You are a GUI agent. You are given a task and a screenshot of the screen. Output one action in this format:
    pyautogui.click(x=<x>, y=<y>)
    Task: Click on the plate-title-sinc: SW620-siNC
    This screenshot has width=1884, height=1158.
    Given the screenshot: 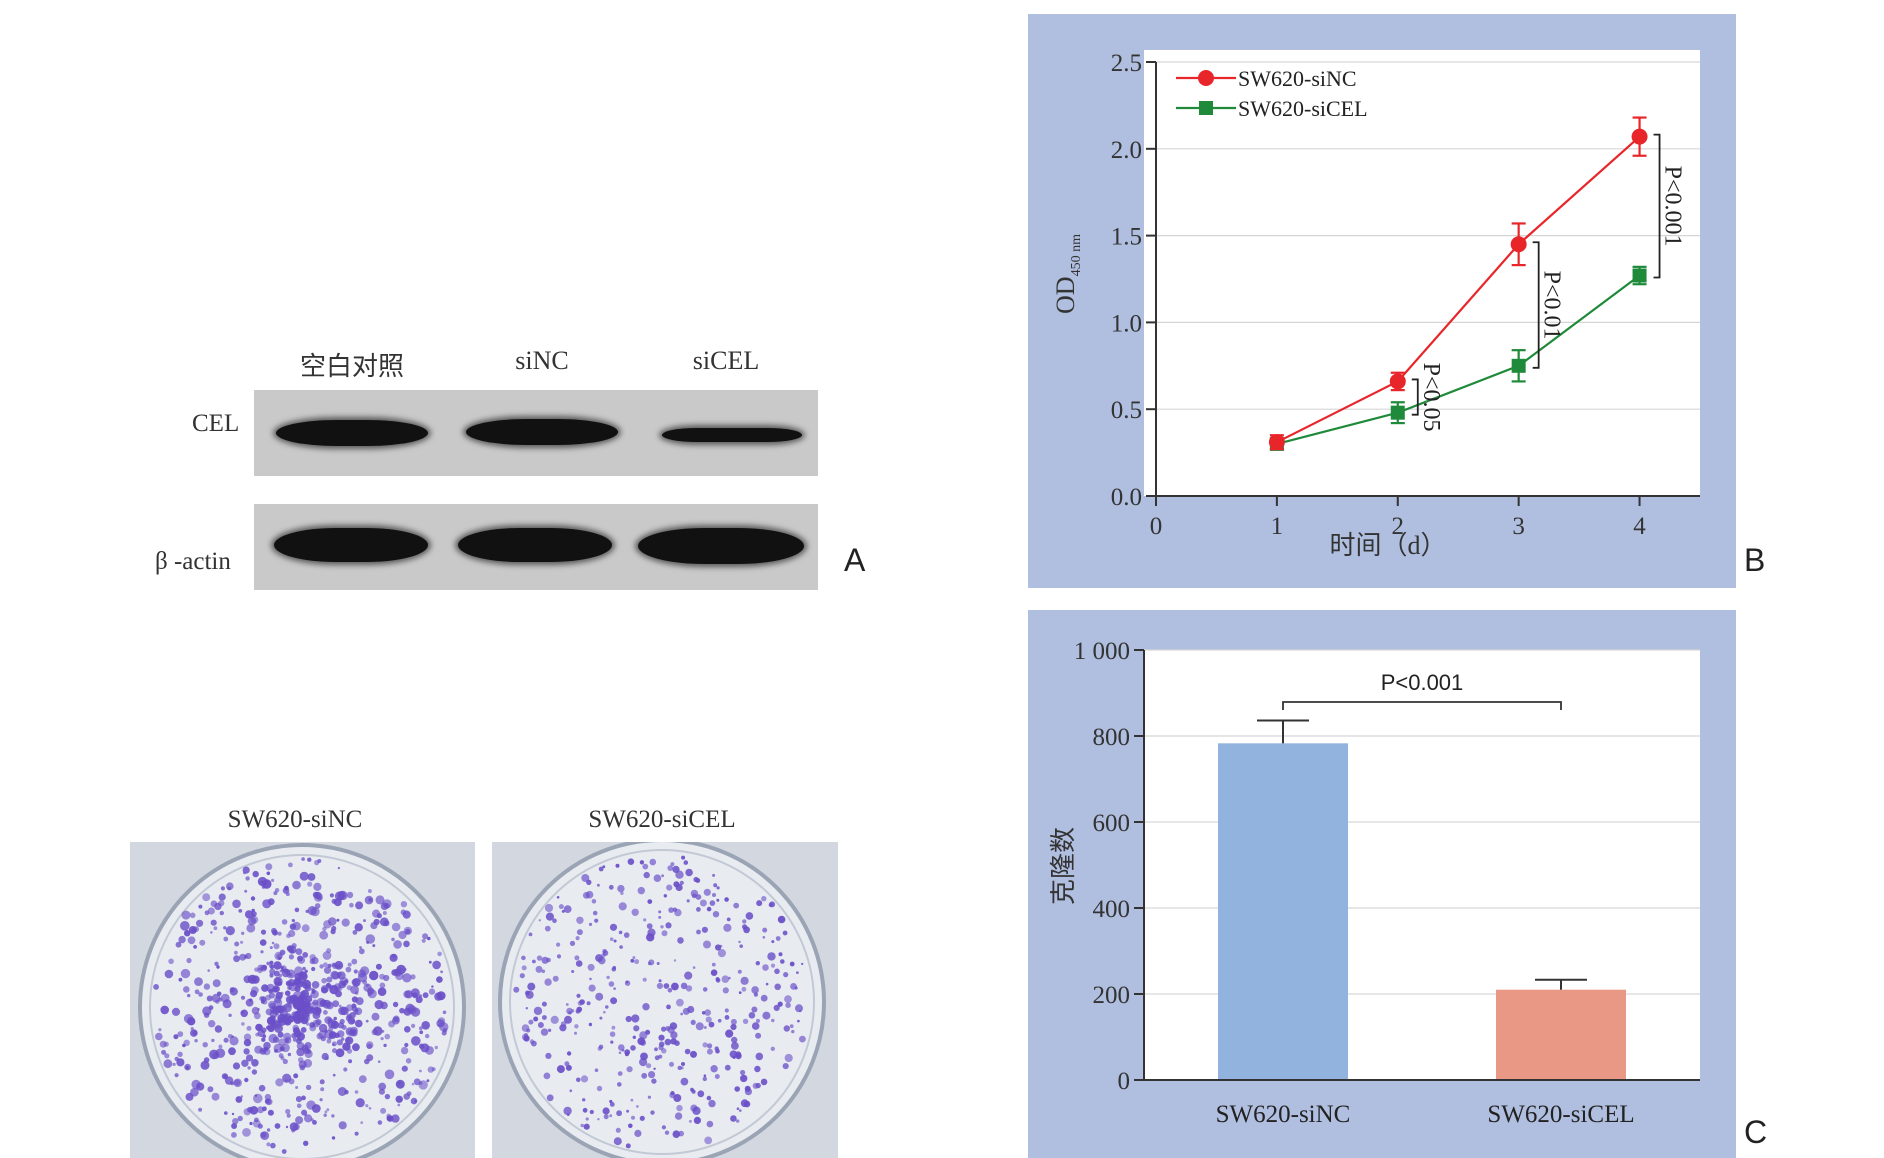 What is the action you would take?
    pyautogui.click(x=295, y=819)
    